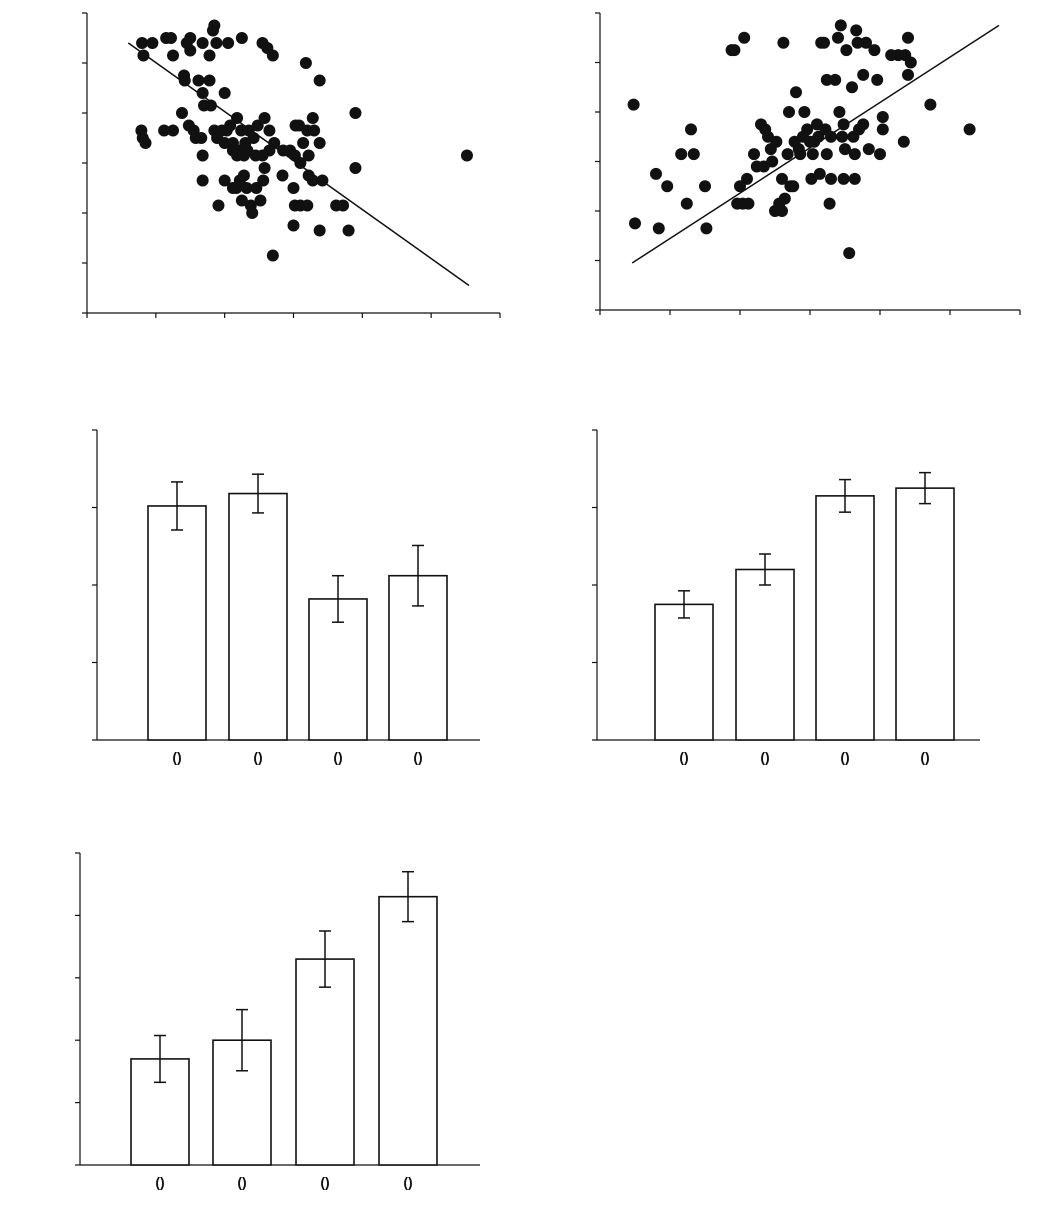  Describe the element at coordinates (786, 597) in the screenshot. I see `panel-d: ()()()()` at that location.